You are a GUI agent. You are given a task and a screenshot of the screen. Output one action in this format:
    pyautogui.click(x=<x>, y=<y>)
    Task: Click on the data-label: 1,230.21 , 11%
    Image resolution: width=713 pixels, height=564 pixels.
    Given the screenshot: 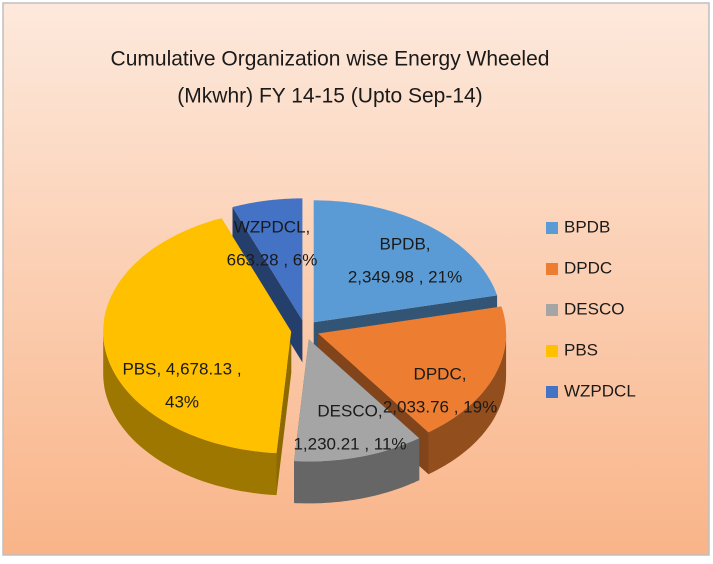 What is the action you would take?
    pyautogui.click(x=349, y=443)
    